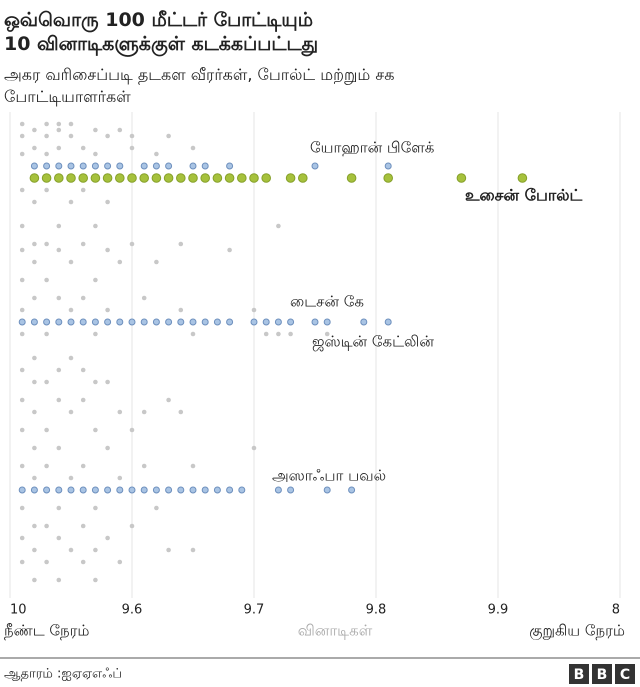  Describe the element at coordinates (372, 148) in the screenshot. I see `athlete-label: யோஹான் பிளேக்` at that location.